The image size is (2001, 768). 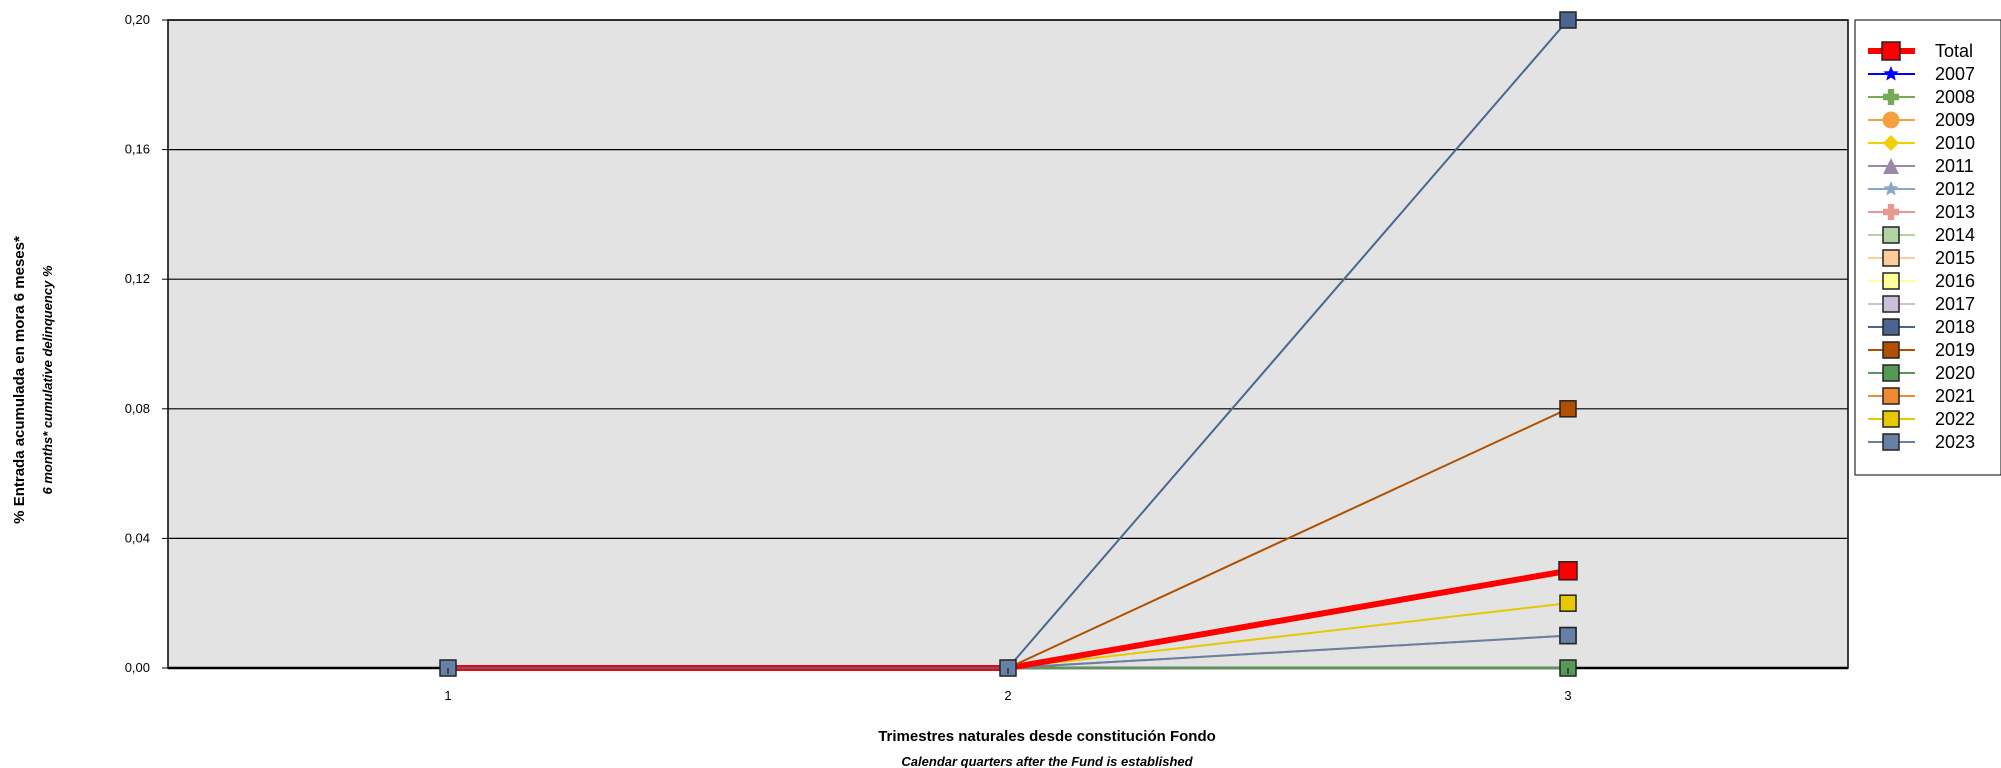 What do you see at coordinates (1921, 120) in the screenshot?
I see `legend-item-2009: 2009` at bounding box center [1921, 120].